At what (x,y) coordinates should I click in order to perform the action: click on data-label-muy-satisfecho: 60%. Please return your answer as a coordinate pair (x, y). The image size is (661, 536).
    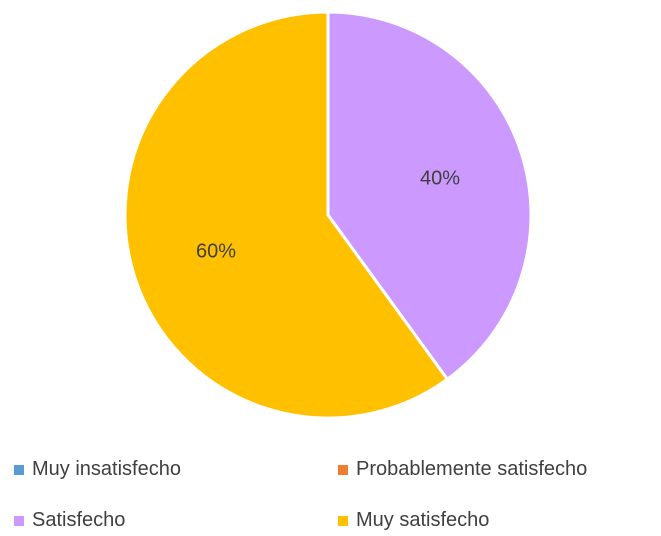
    Looking at the image, I should click on (216, 251).